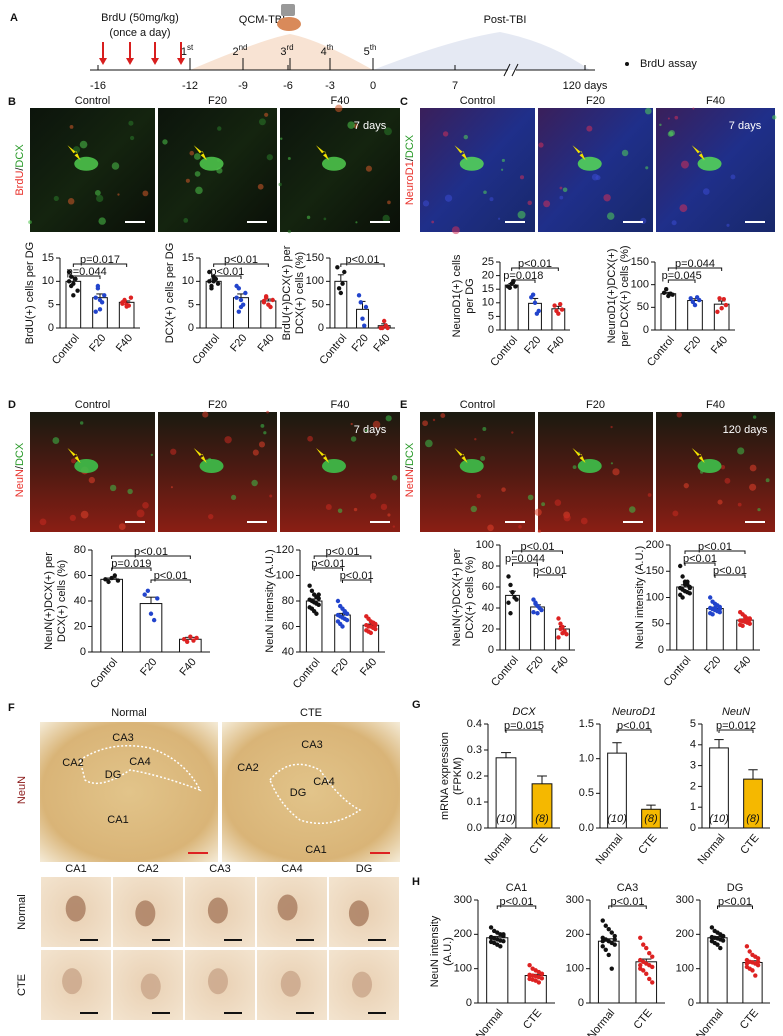  Describe the element at coordinates (139, 33) in the screenshot. I see `brdu-label: (once a day)` at that location.